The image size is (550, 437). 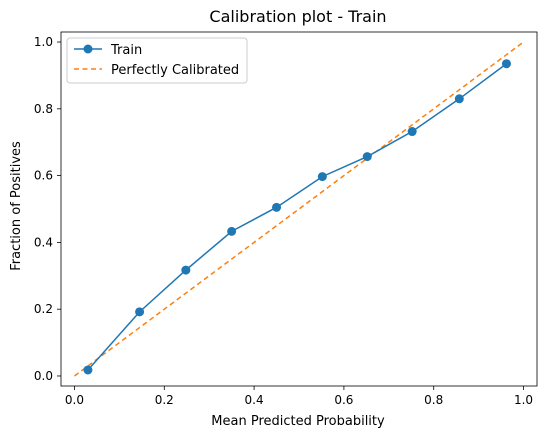 I want to click on x-axis-label: Mean Predicted Probability, so click(x=298, y=421).